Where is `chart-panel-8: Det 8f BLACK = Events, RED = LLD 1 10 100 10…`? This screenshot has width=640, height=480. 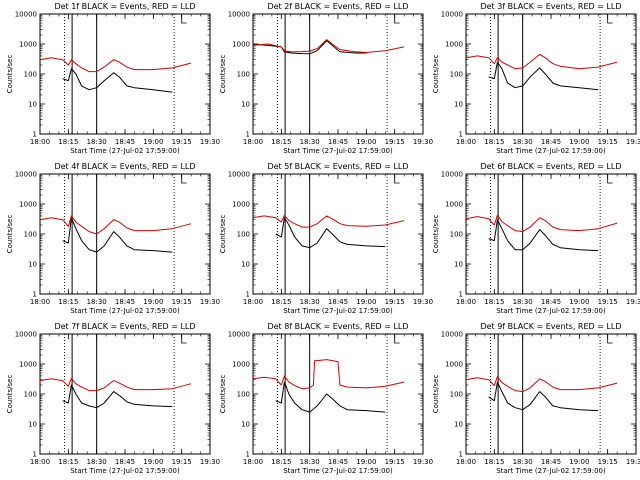
chart-panel-8: Det 8f BLACK = Events, RED = LLD 1 10 100 10… is located at coordinates (326, 398).